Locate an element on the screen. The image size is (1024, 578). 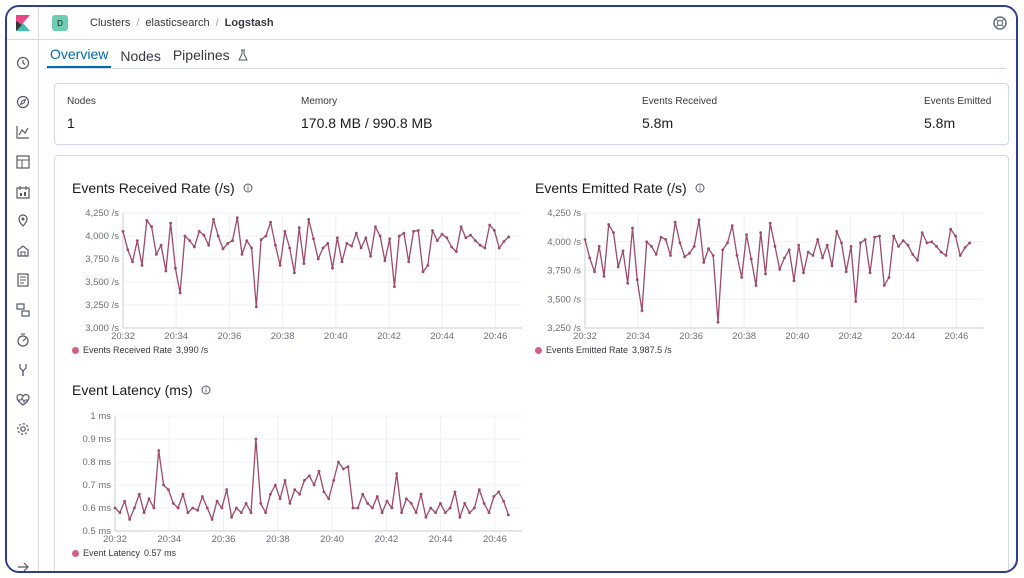
breadcrumb-elasticsearch: elasticsearch is located at coordinates (177, 23).